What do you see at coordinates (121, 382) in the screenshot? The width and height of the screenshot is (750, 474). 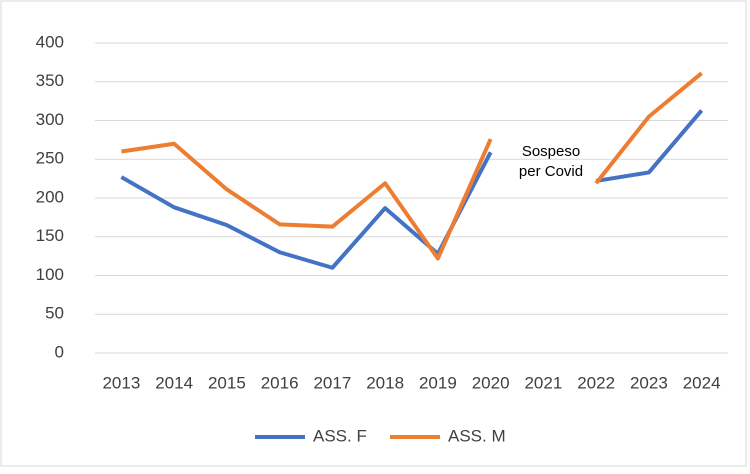 I see `x-tick-label: 2013` at bounding box center [121, 382].